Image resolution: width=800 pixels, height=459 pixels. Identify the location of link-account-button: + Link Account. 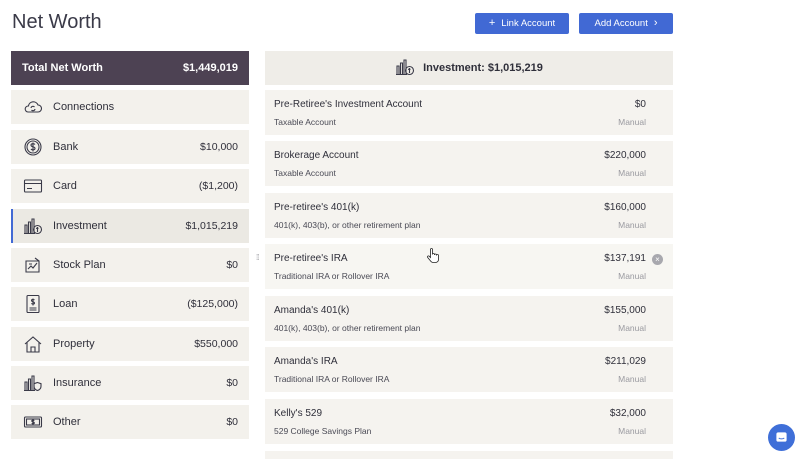
(522, 23).